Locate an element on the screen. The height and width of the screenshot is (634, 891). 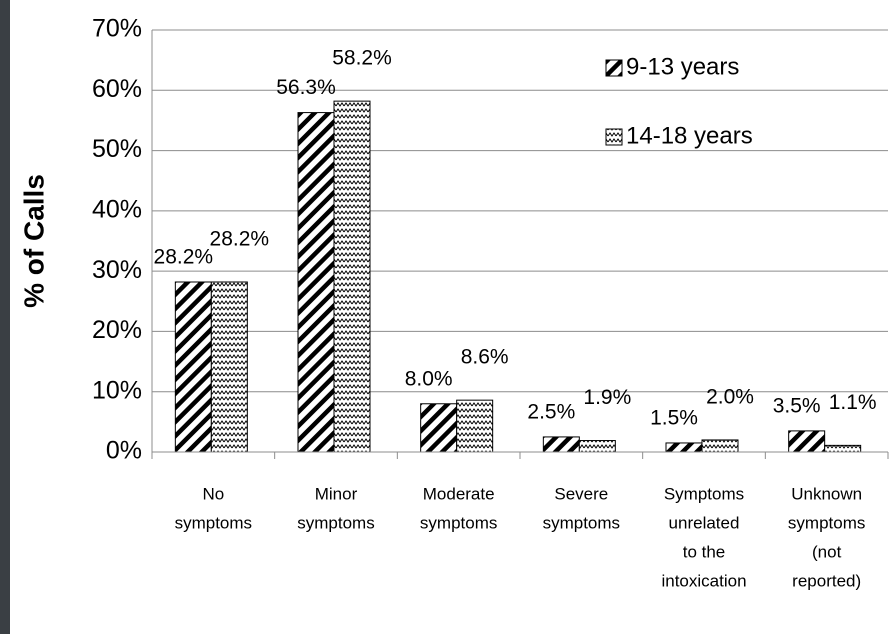
y-tick-label: 30% is located at coordinates (117, 270).